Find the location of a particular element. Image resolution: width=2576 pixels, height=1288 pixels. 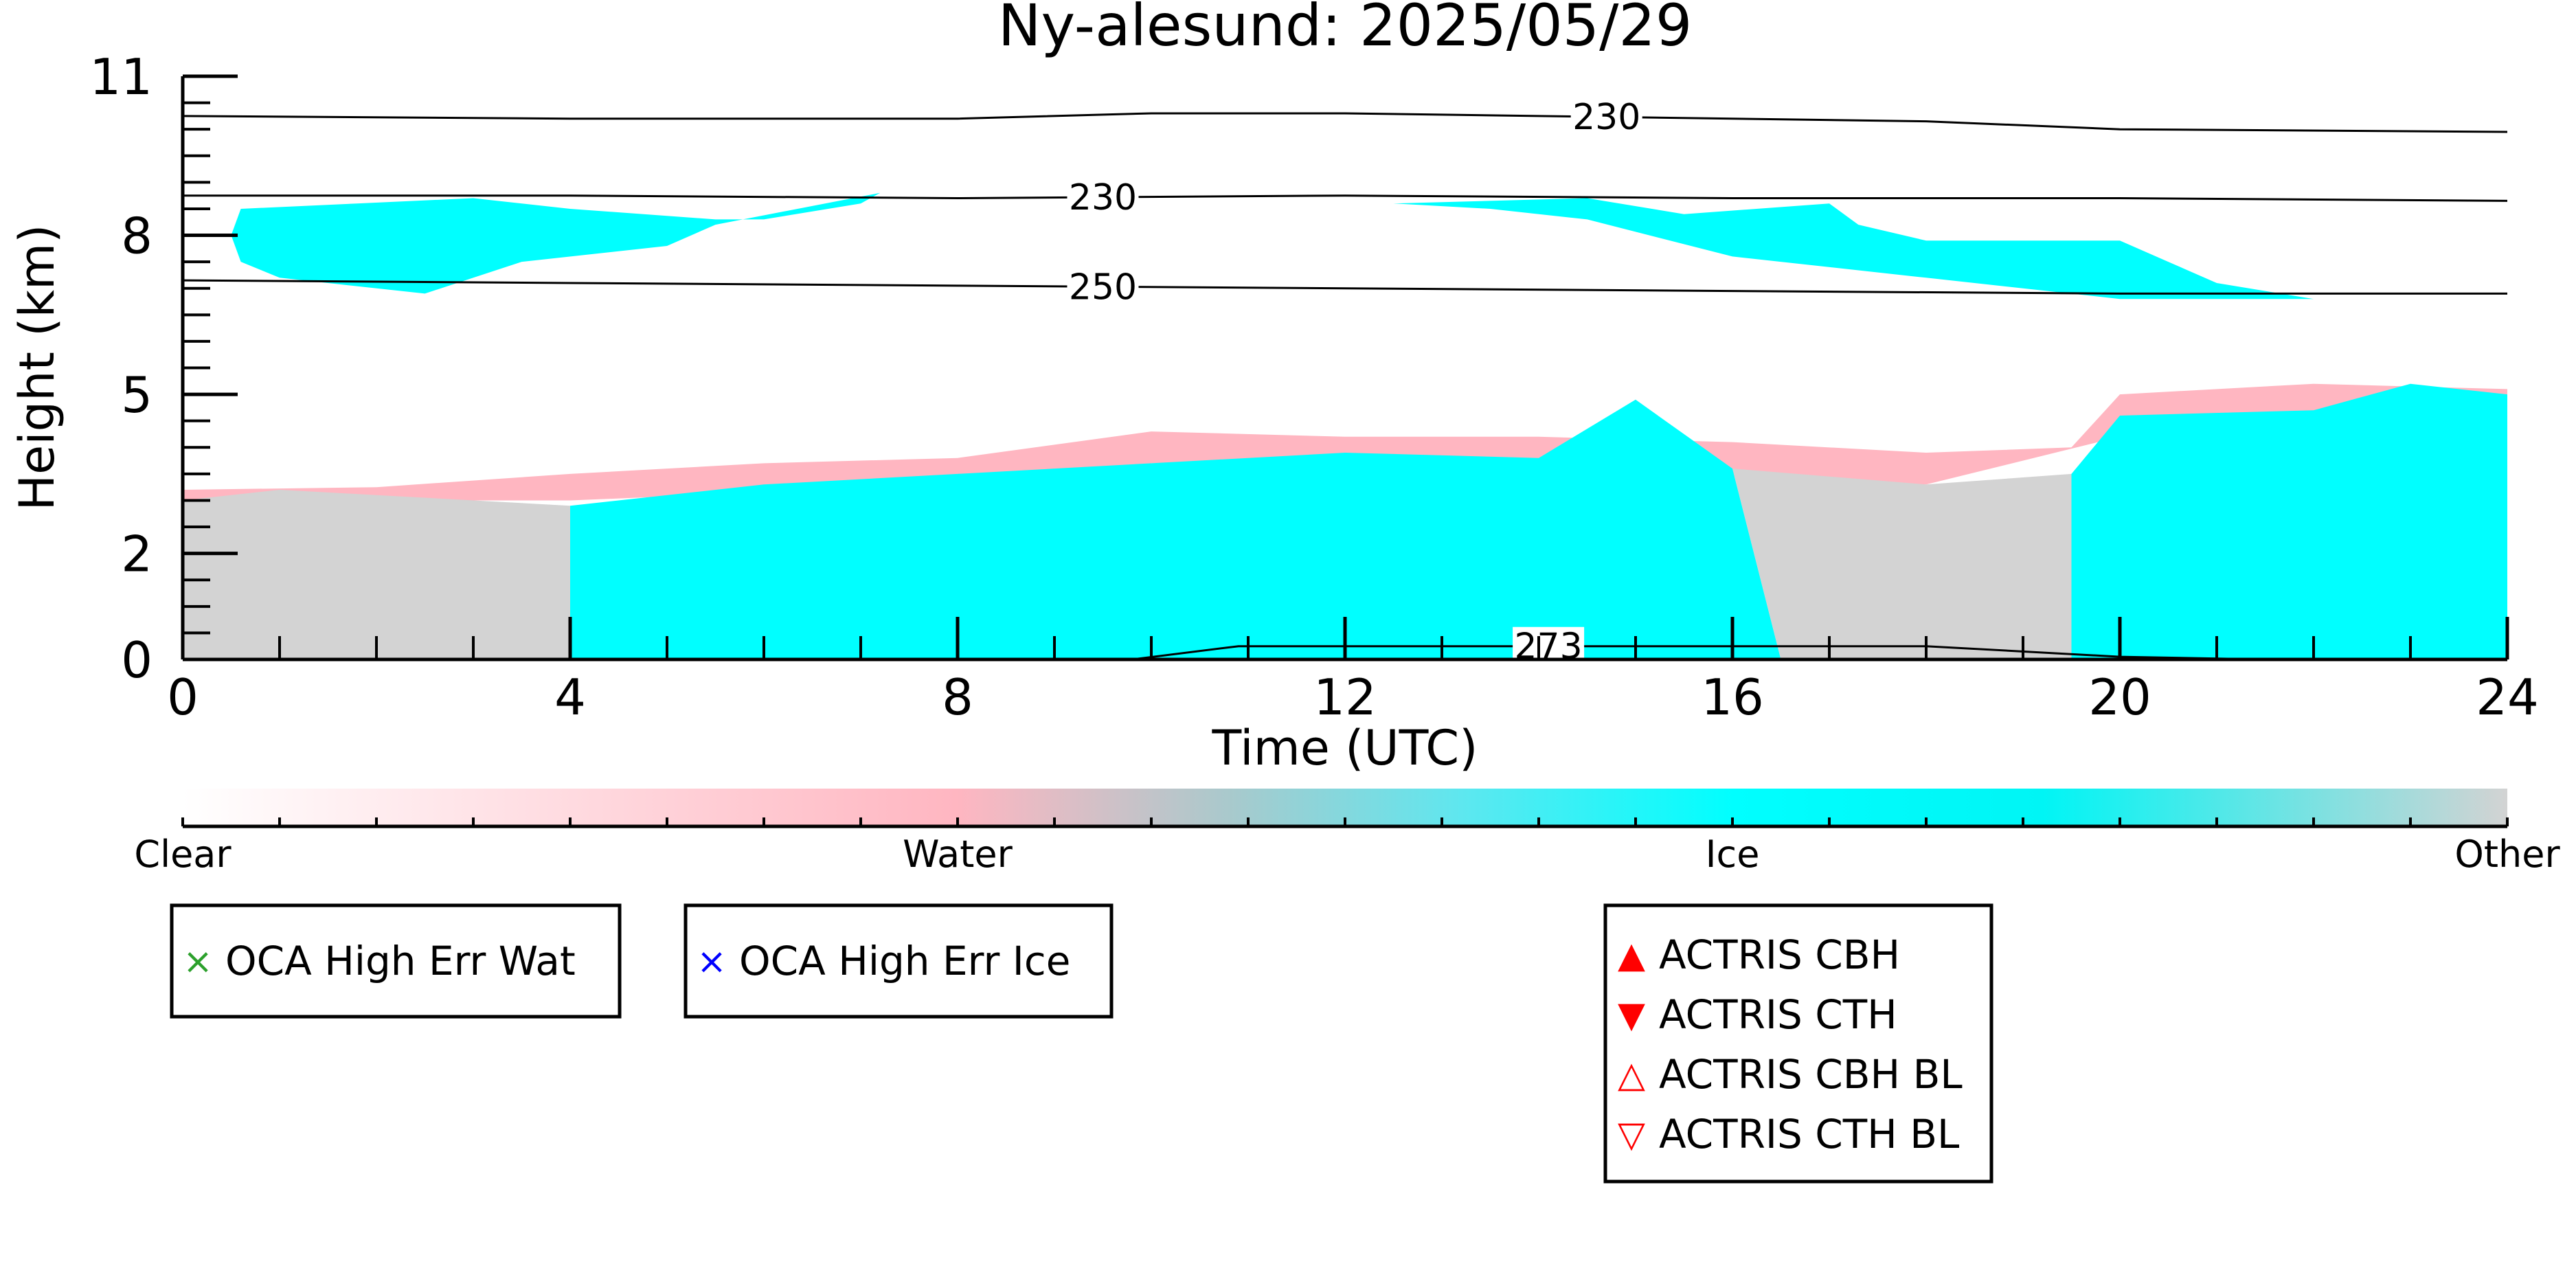

legend-label: ACTRIS CBH is located at coordinates (1779, 954).